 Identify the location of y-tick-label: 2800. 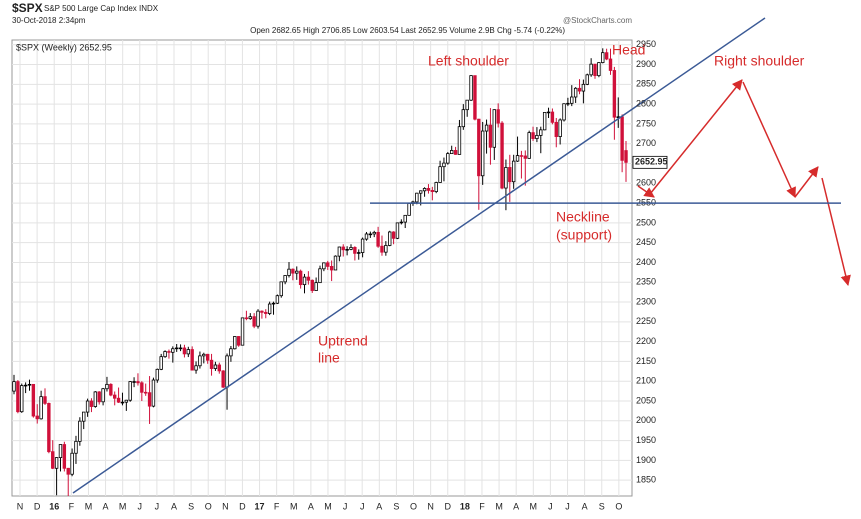
(646, 104).